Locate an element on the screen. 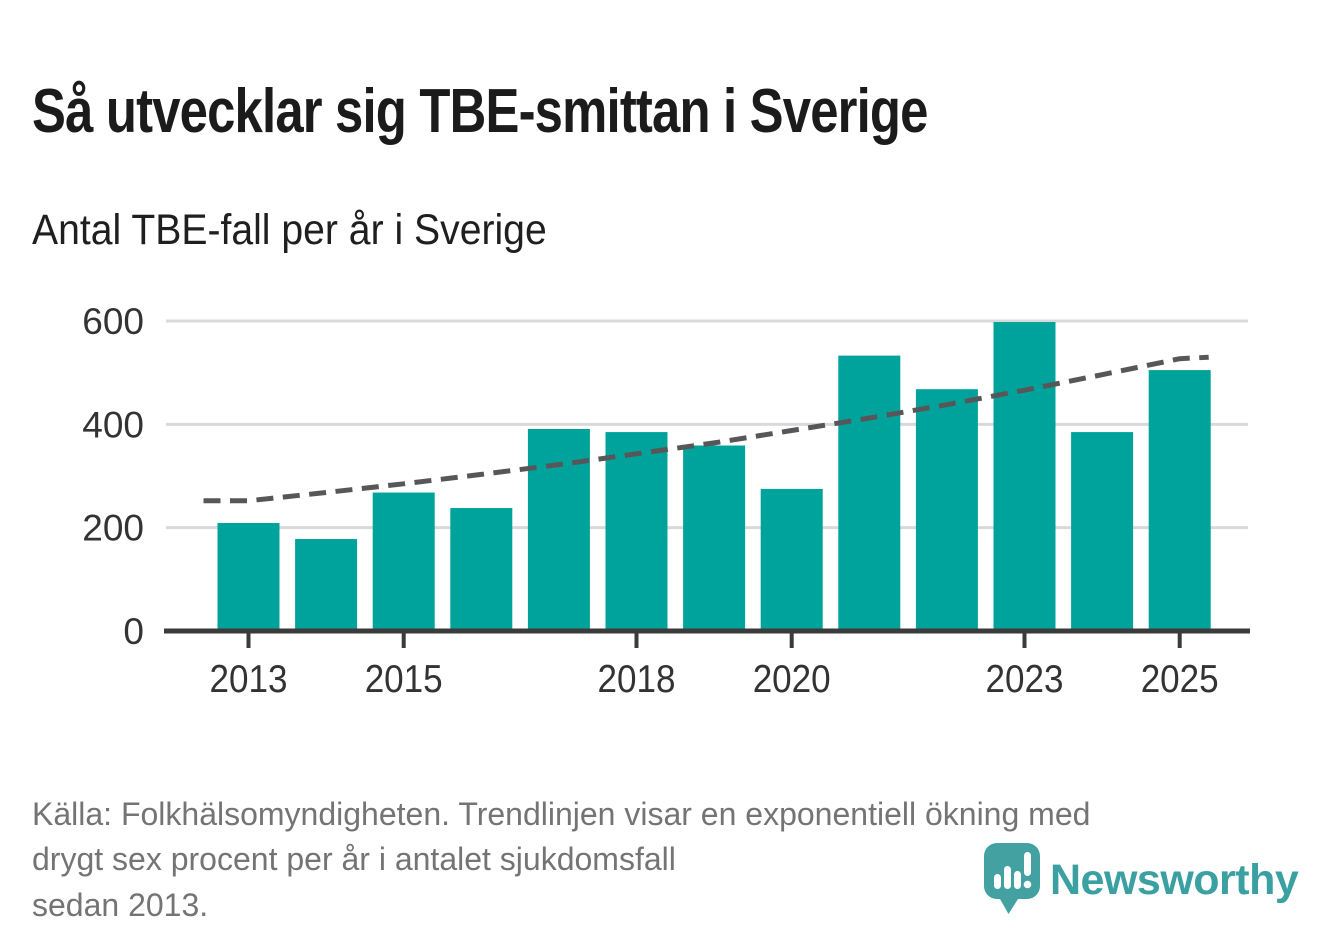 This screenshot has height=939, width=1322. x-tick-label-2020: 2020 is located at coordinates (792, 679).